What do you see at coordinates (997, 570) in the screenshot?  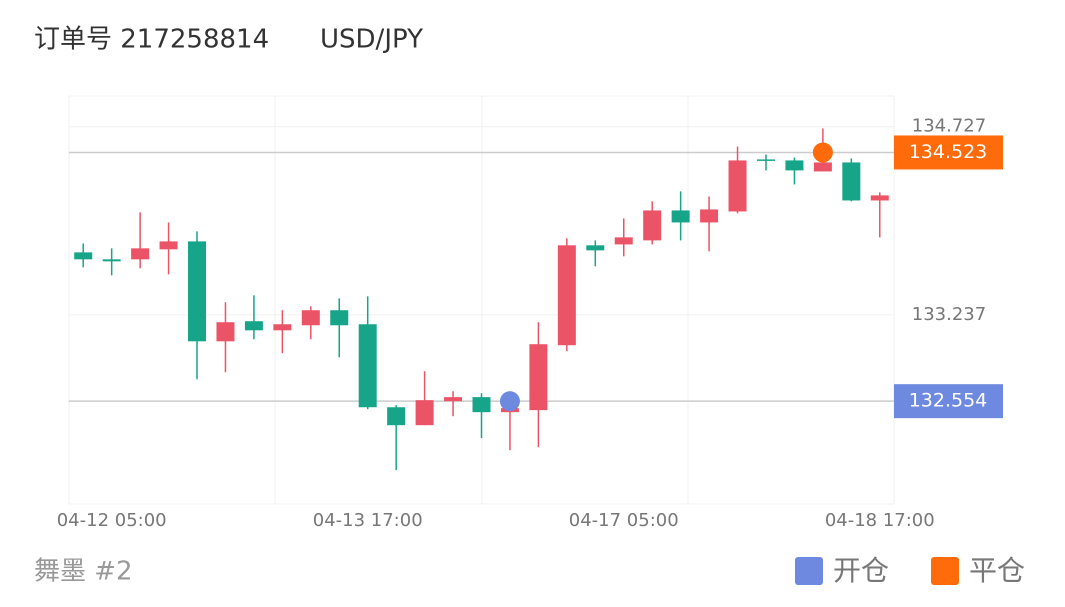 I see `legend-label: 平仓` at bounding box center [997, 570].